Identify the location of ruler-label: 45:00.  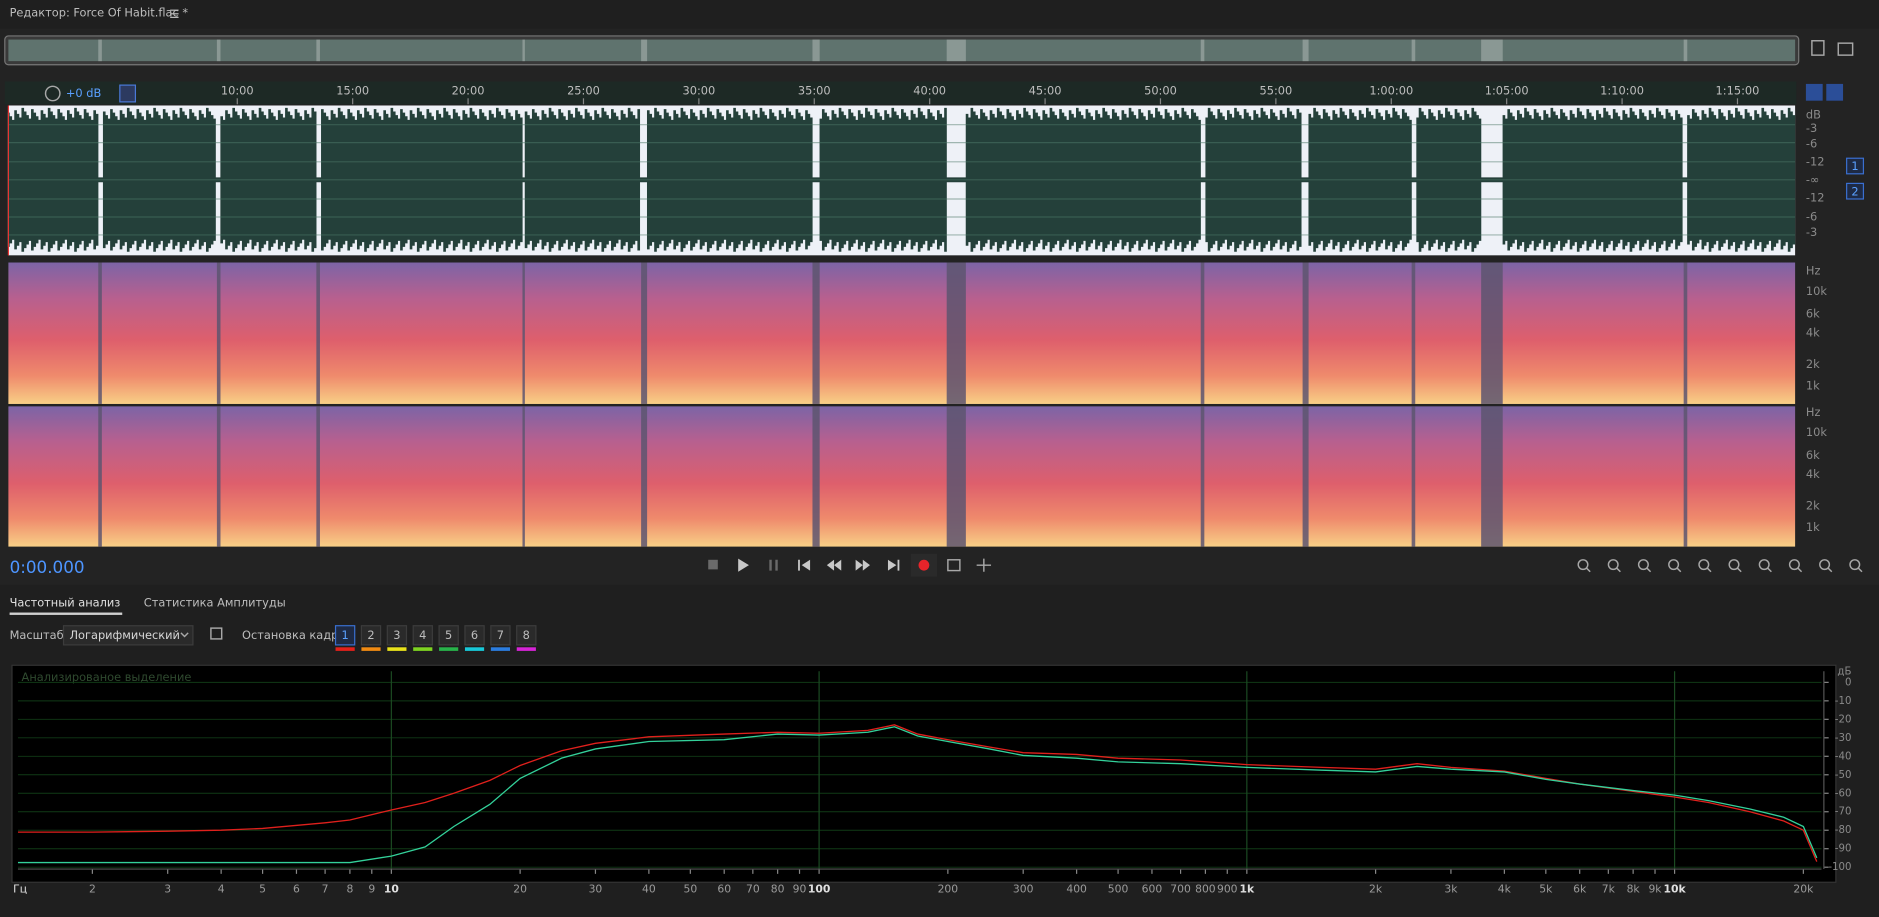
(1045, 91).